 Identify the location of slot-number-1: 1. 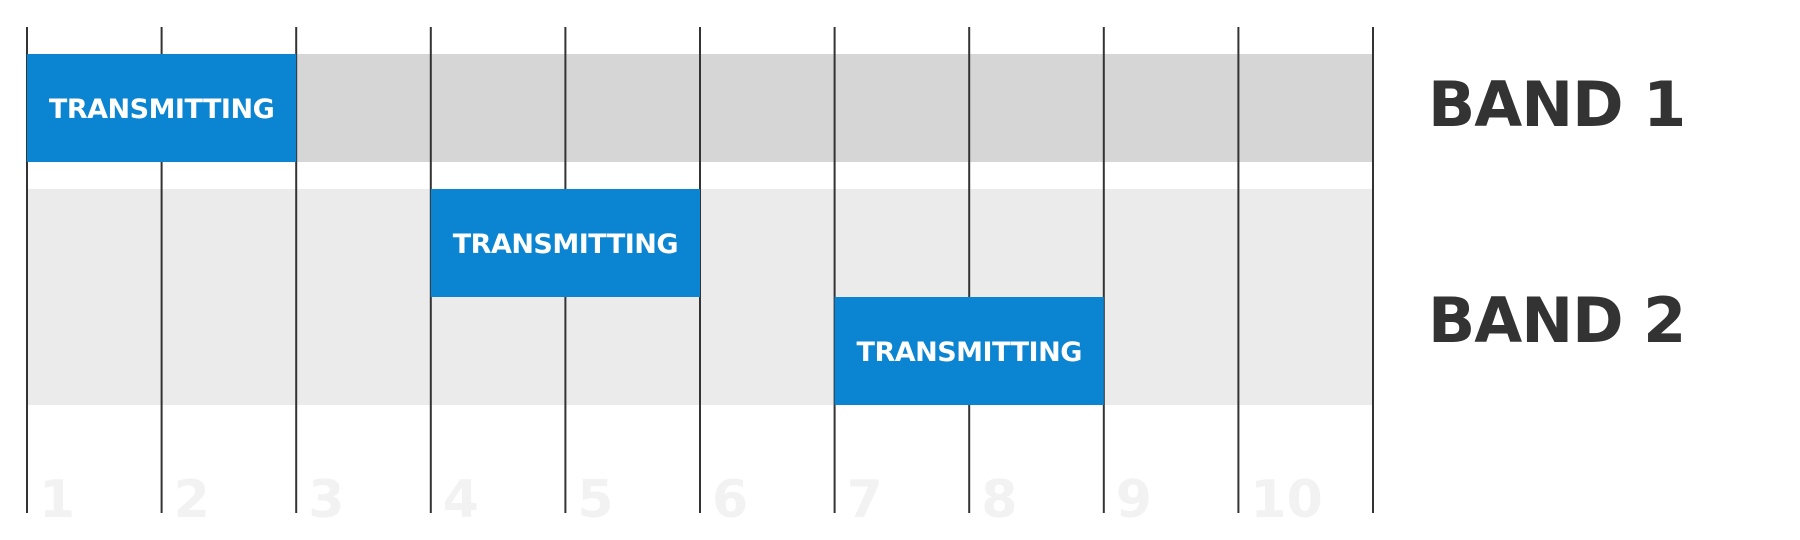
(57, 500).